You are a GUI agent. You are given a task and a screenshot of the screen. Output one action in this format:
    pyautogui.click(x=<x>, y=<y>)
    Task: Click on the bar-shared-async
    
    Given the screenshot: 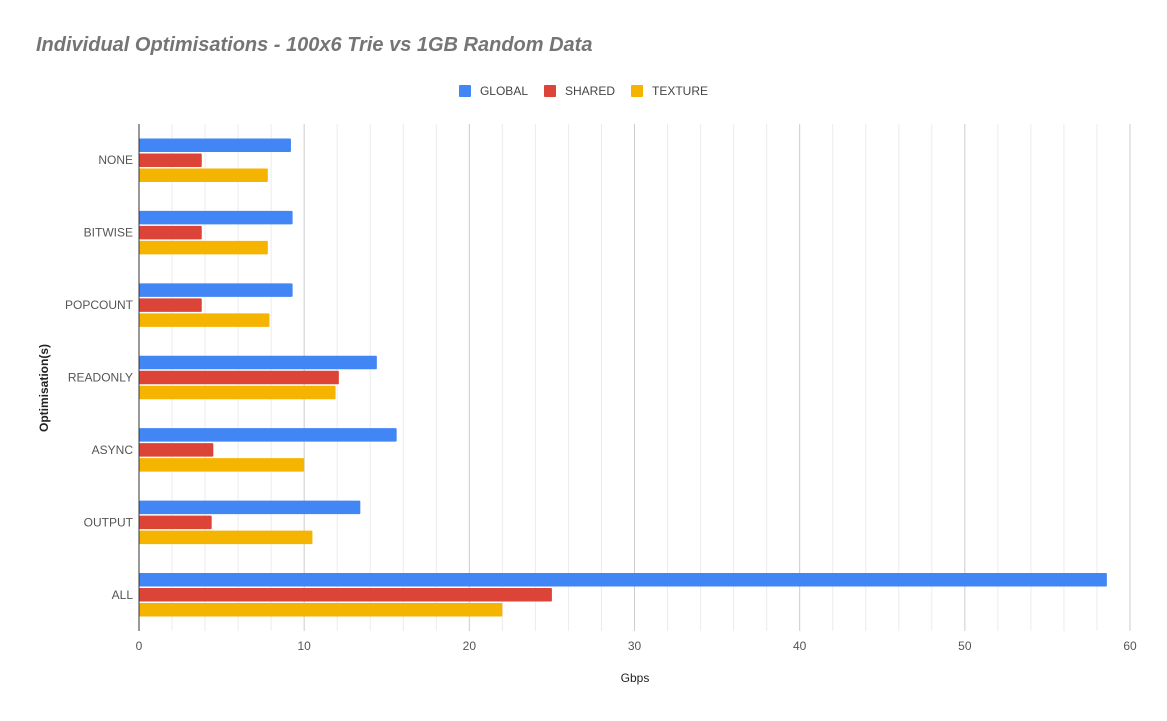 What is the action you would take?
    pyautogui.click(x=176, y=450)
    